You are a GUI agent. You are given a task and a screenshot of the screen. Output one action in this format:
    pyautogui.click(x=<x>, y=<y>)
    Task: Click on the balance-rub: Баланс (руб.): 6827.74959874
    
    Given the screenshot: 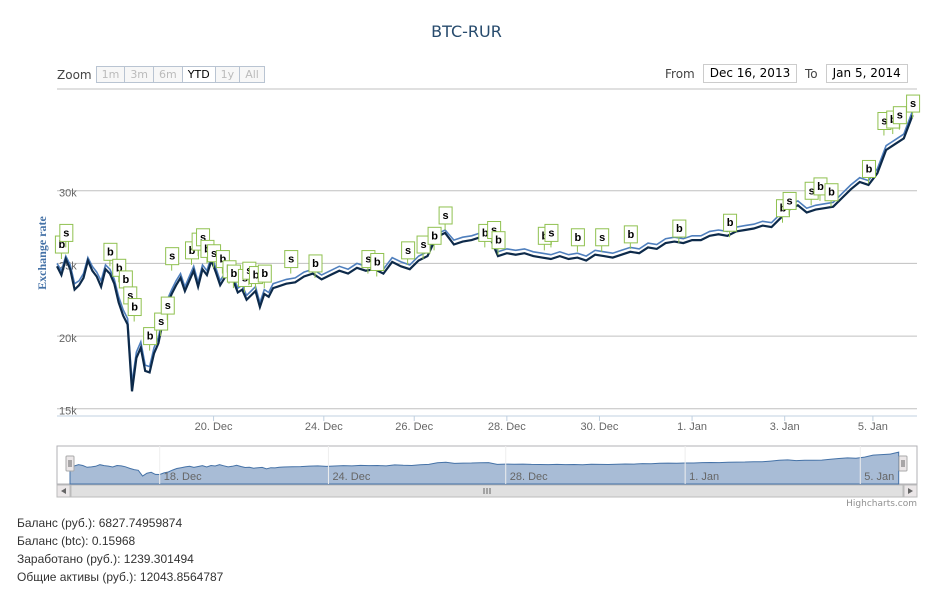 What is the action you would take?
    pyautogui.click(x=100, y=523)
    